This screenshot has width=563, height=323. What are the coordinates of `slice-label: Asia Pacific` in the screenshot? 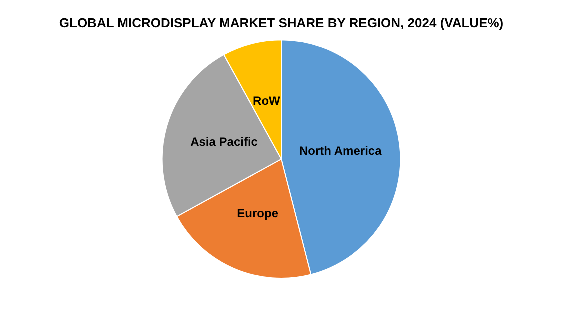 It's located at (224, 141).